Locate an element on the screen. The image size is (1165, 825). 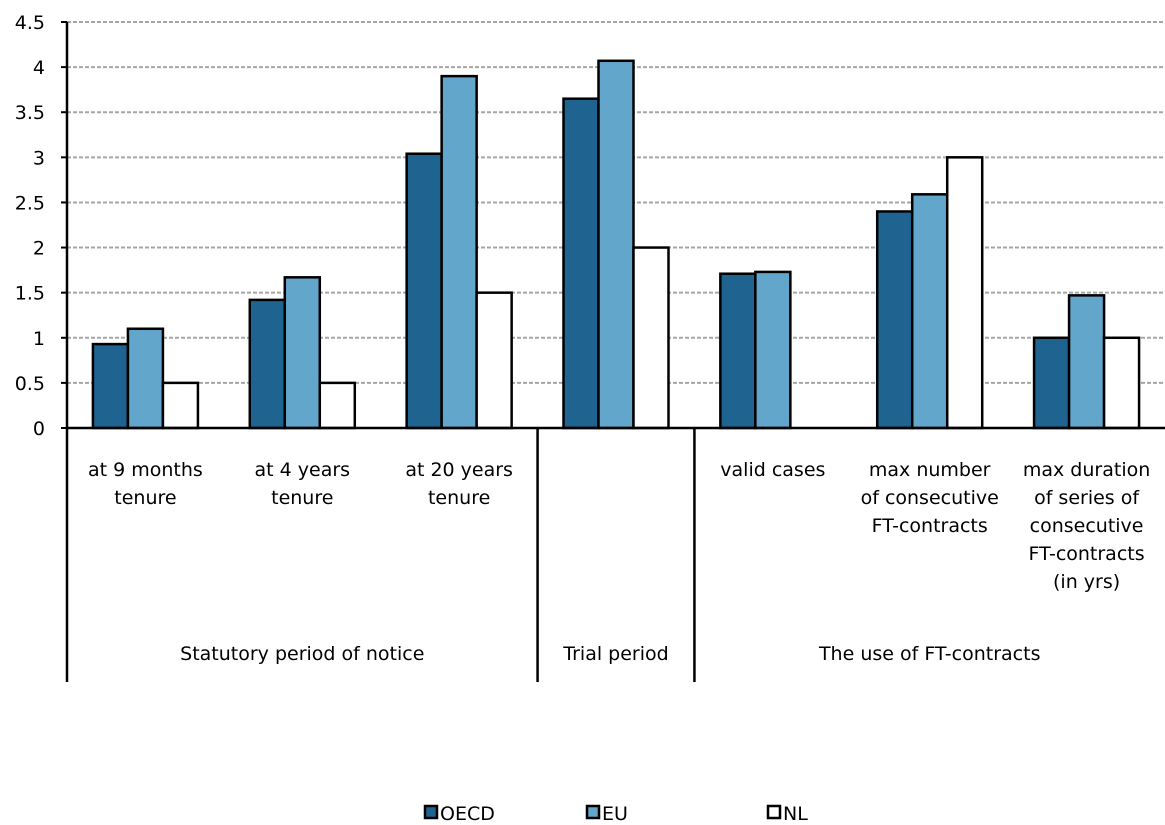
legend-label-oecd: OECD is located at coordinates (467, 814).